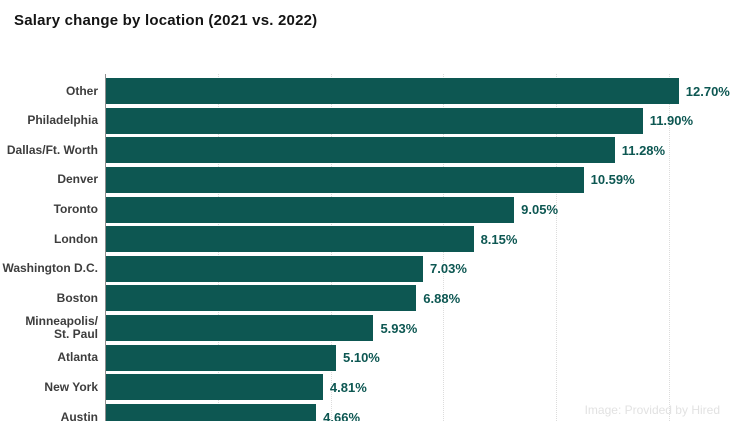 This screenshot has height=421, width=750. What do you see at coordinates (399, 328) in the screenshot?
I see `value-label-minneapolis-st-paul: 5.93%` at bounding box center [399, 328].